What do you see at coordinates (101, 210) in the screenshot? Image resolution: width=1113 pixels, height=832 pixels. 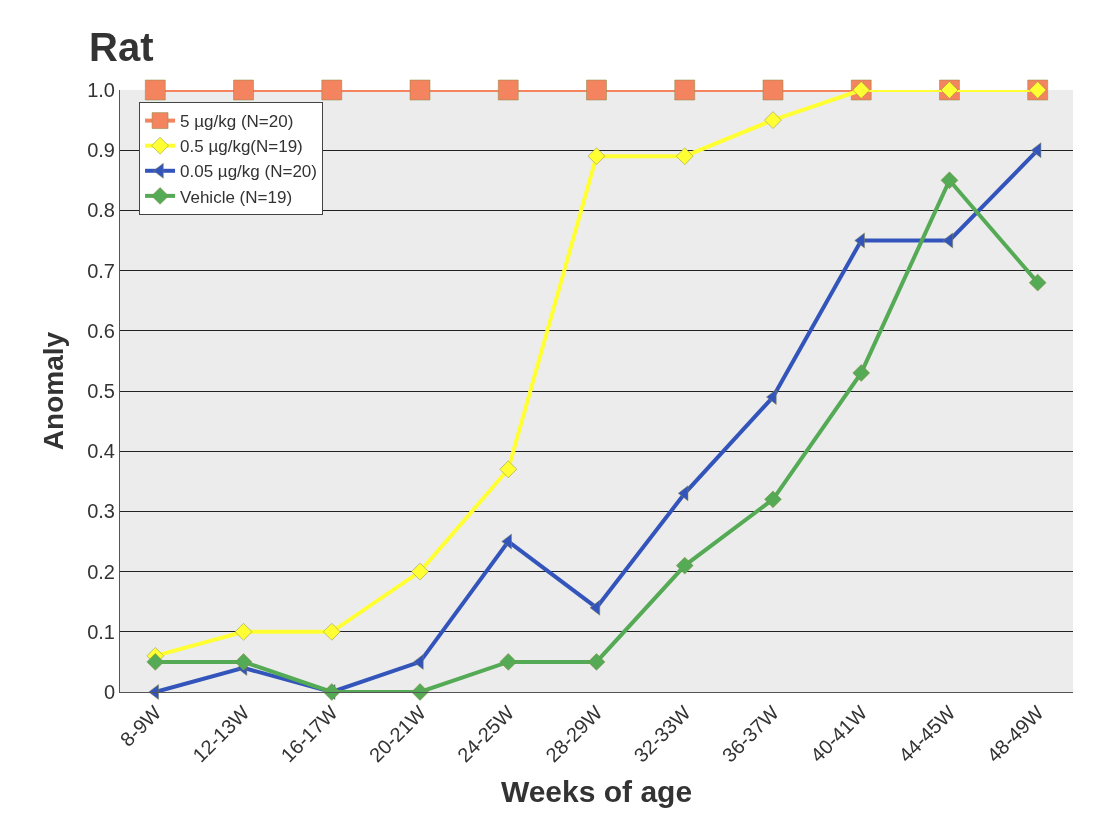 I see `y-tick-label: 0.8` at bounding box center [101, 210].